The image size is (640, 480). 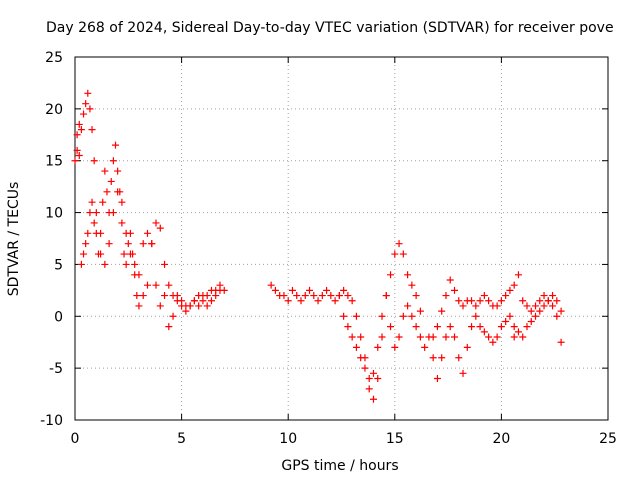 What do you see at coordinates (288, 439) in the screenshot?
I see `x-tick-label: 10` at bounding box center [288, 439].